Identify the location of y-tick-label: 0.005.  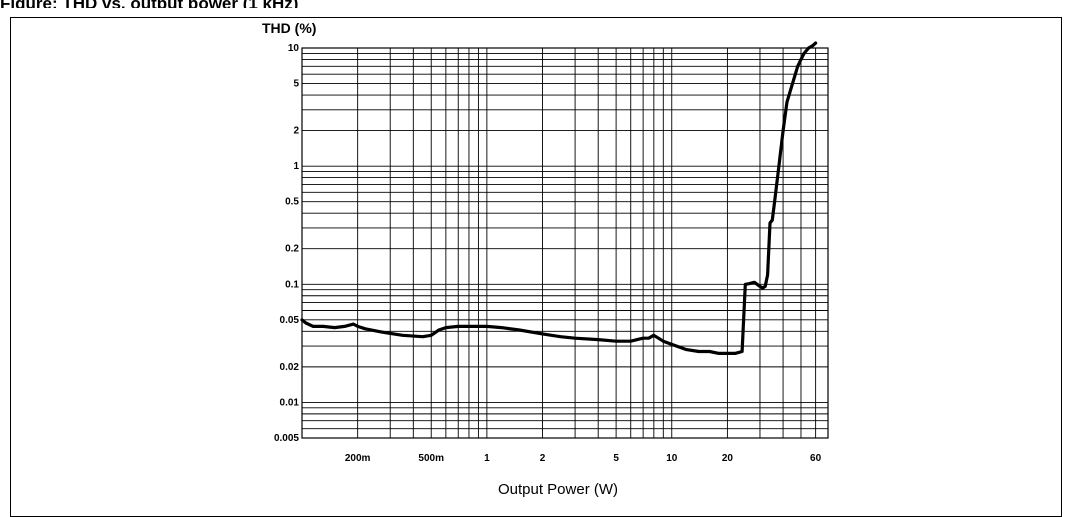
(286, 438).